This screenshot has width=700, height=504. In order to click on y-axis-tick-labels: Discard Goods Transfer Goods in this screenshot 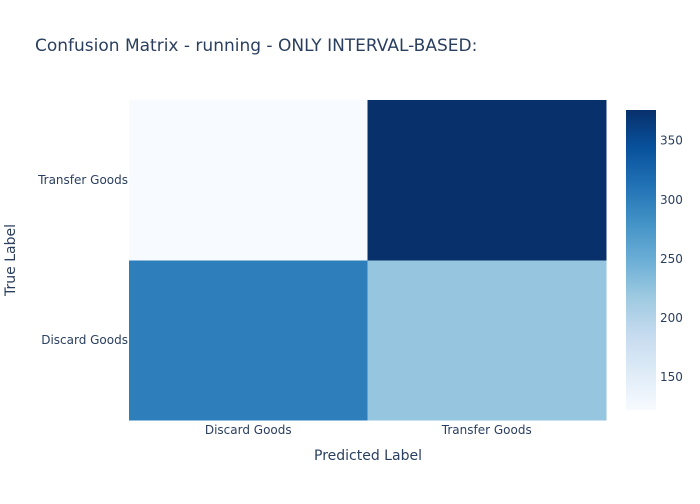, I will do `click(82, 260)`.